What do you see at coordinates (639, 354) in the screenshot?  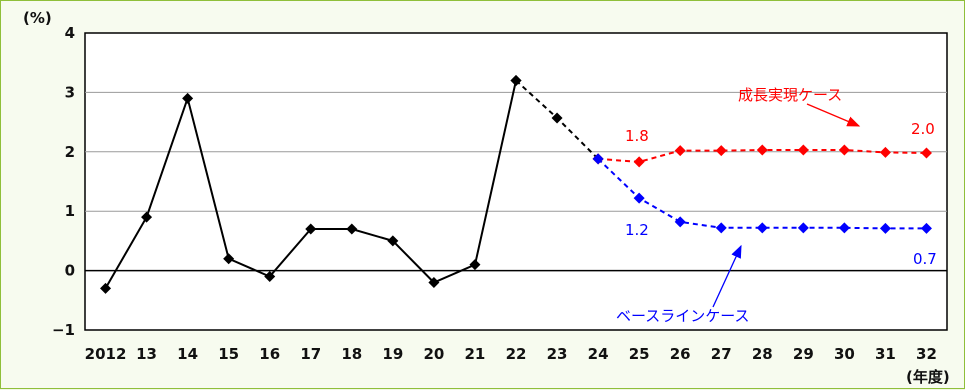 I see `x-tick-label: 25` at bounding box center [639, 354].